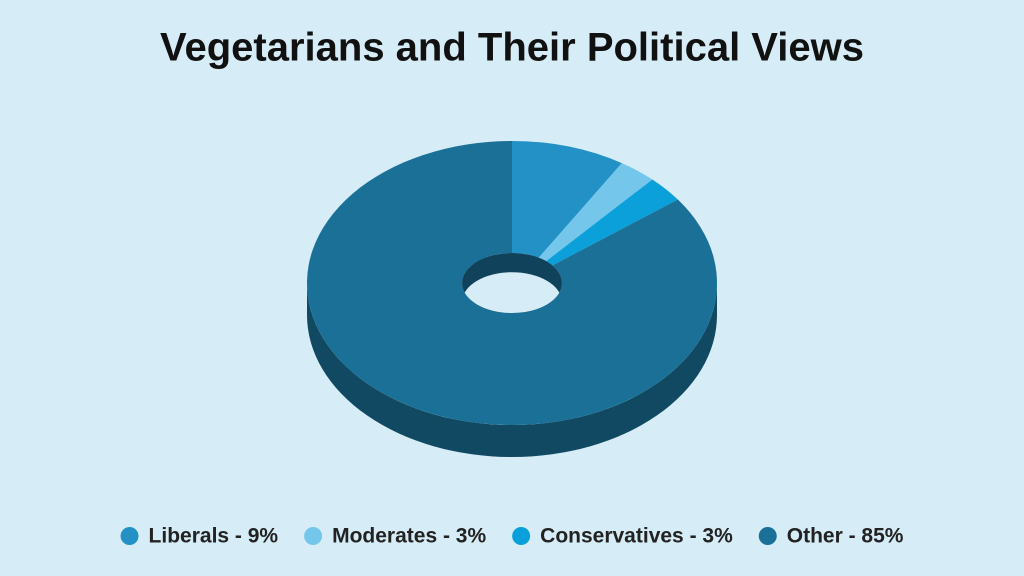 The image size is (1024, 576). I want to click on legend-item: Other - 85%, so click(831, 536).